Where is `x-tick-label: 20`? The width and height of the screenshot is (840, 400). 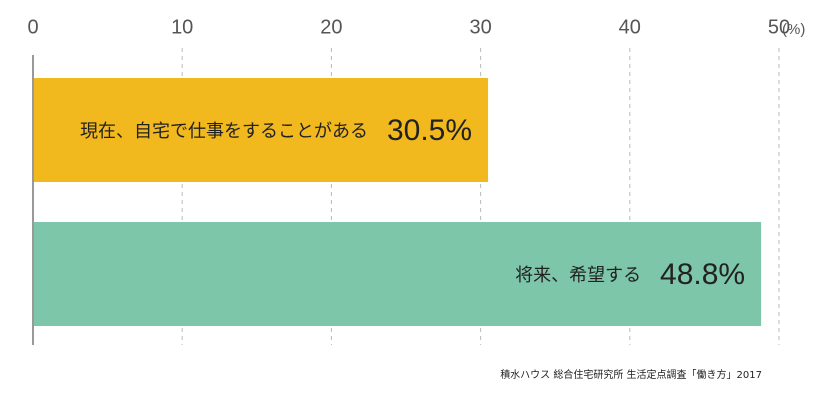
x-tick-label: 20 is located at coordinates (331, 27).